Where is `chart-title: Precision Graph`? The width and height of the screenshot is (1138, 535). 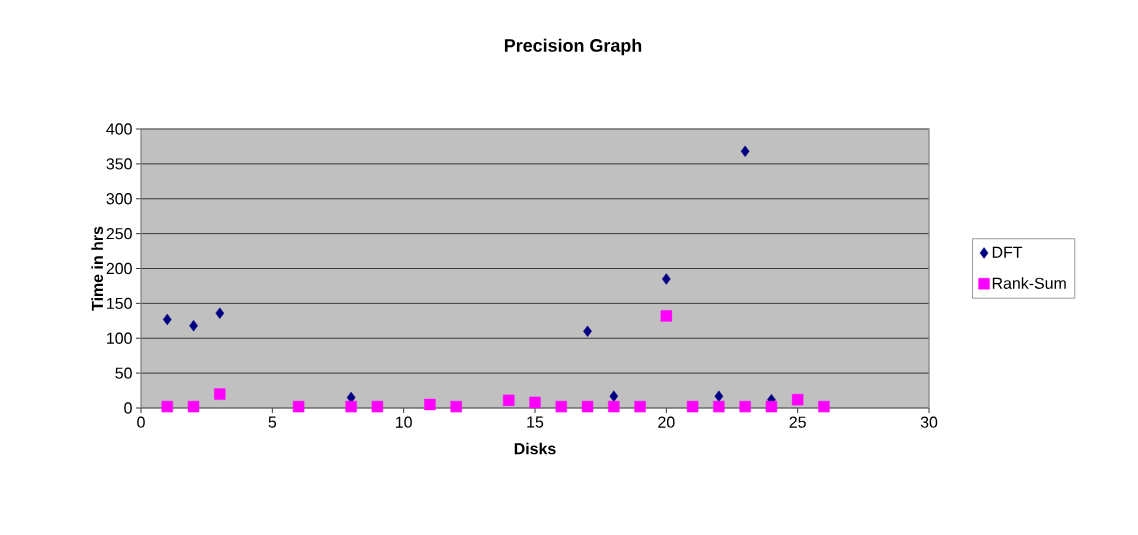 chart-title: Precision Graph is located at coordinates (573, 47).